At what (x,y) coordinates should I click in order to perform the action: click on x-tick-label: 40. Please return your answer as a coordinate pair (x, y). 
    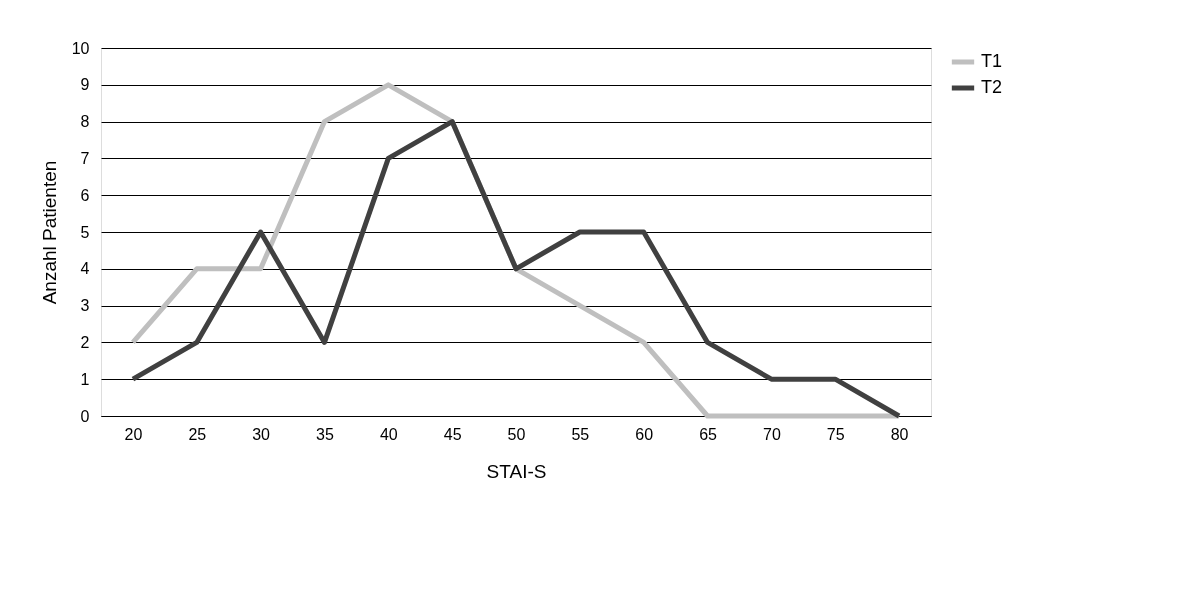
    Looking at the image, I should click on (388, 434).